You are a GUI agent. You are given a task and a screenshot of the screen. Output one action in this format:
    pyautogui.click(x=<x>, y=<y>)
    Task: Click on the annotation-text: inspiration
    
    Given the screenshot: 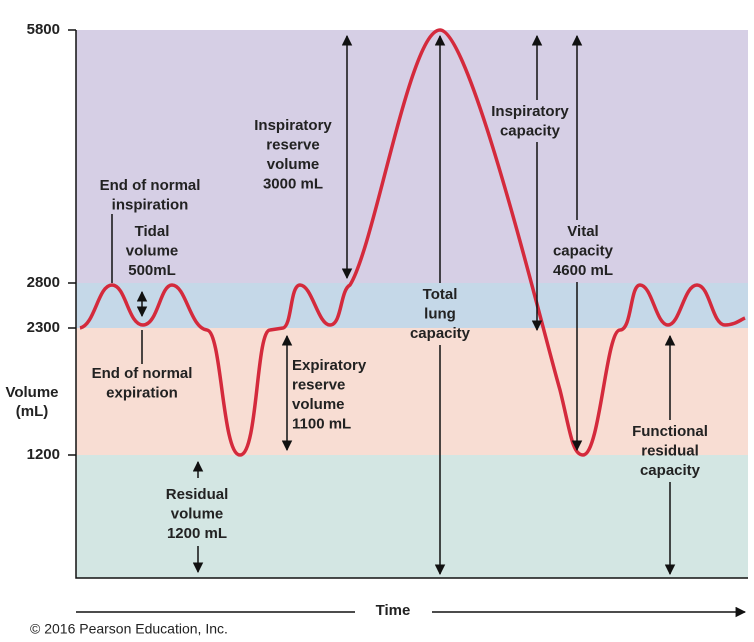 What is the action you would take?
    pyautogui.click(x=150, y=204)
    